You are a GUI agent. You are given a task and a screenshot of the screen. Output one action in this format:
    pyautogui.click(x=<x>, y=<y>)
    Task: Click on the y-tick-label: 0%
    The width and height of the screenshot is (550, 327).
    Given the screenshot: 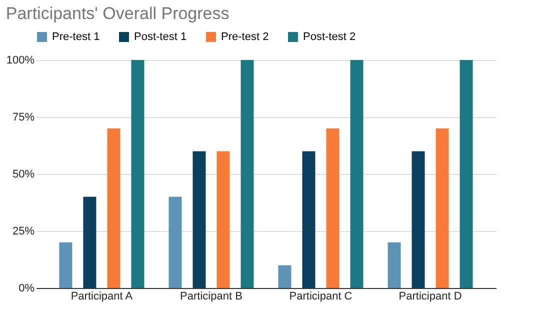 What is the action you would take?
    pyautogui.click(x=26, y=288)
    